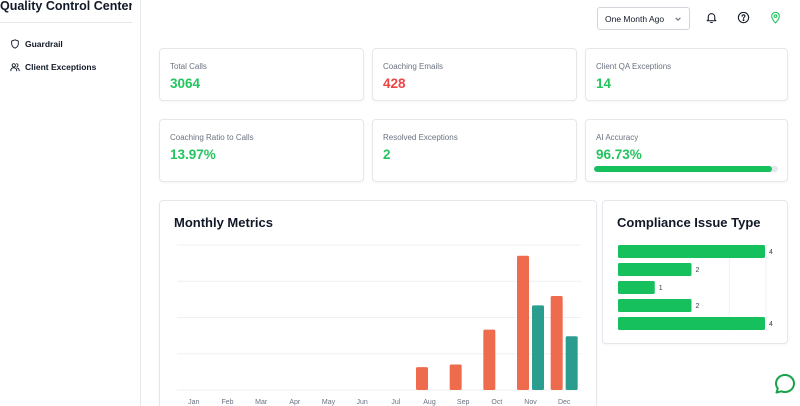 This screenshot has height=406, width=800. What do you see at coordinates (261, 74) in the screenshot?
I see `stat-card-total-calls: Total Calls 3064` at bounding box center [261, 74].